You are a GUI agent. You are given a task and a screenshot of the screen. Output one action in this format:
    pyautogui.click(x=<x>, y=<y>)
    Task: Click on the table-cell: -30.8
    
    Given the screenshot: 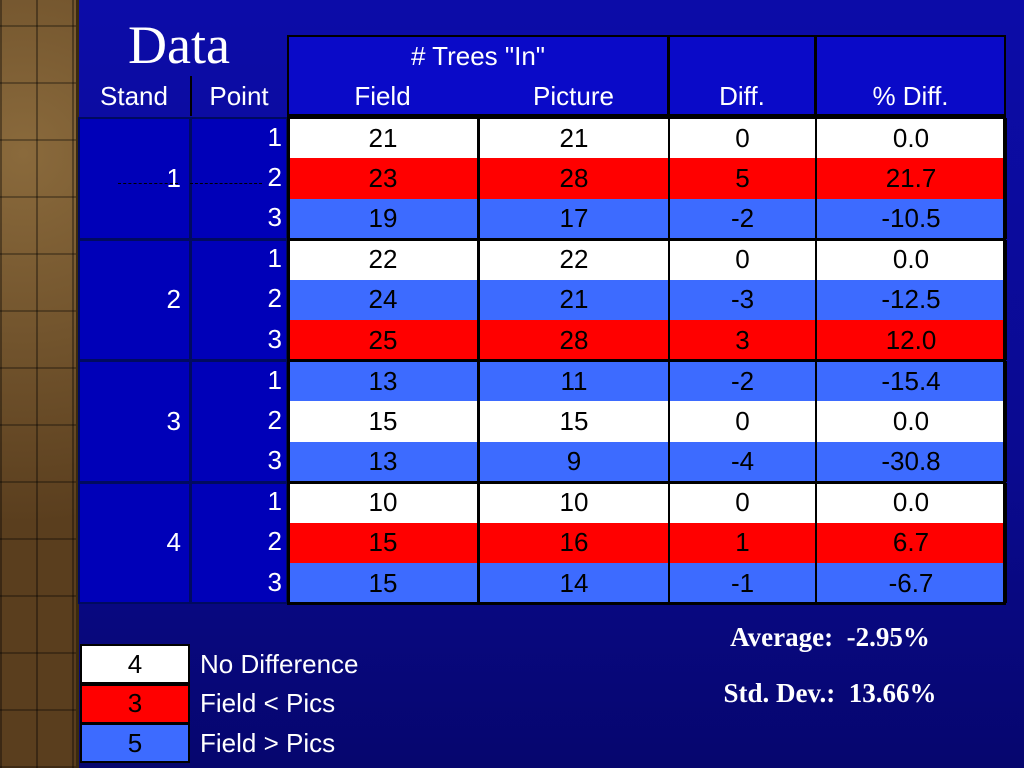 What is the action you would take?
    pyautogui.click(x=911, y=461)
    